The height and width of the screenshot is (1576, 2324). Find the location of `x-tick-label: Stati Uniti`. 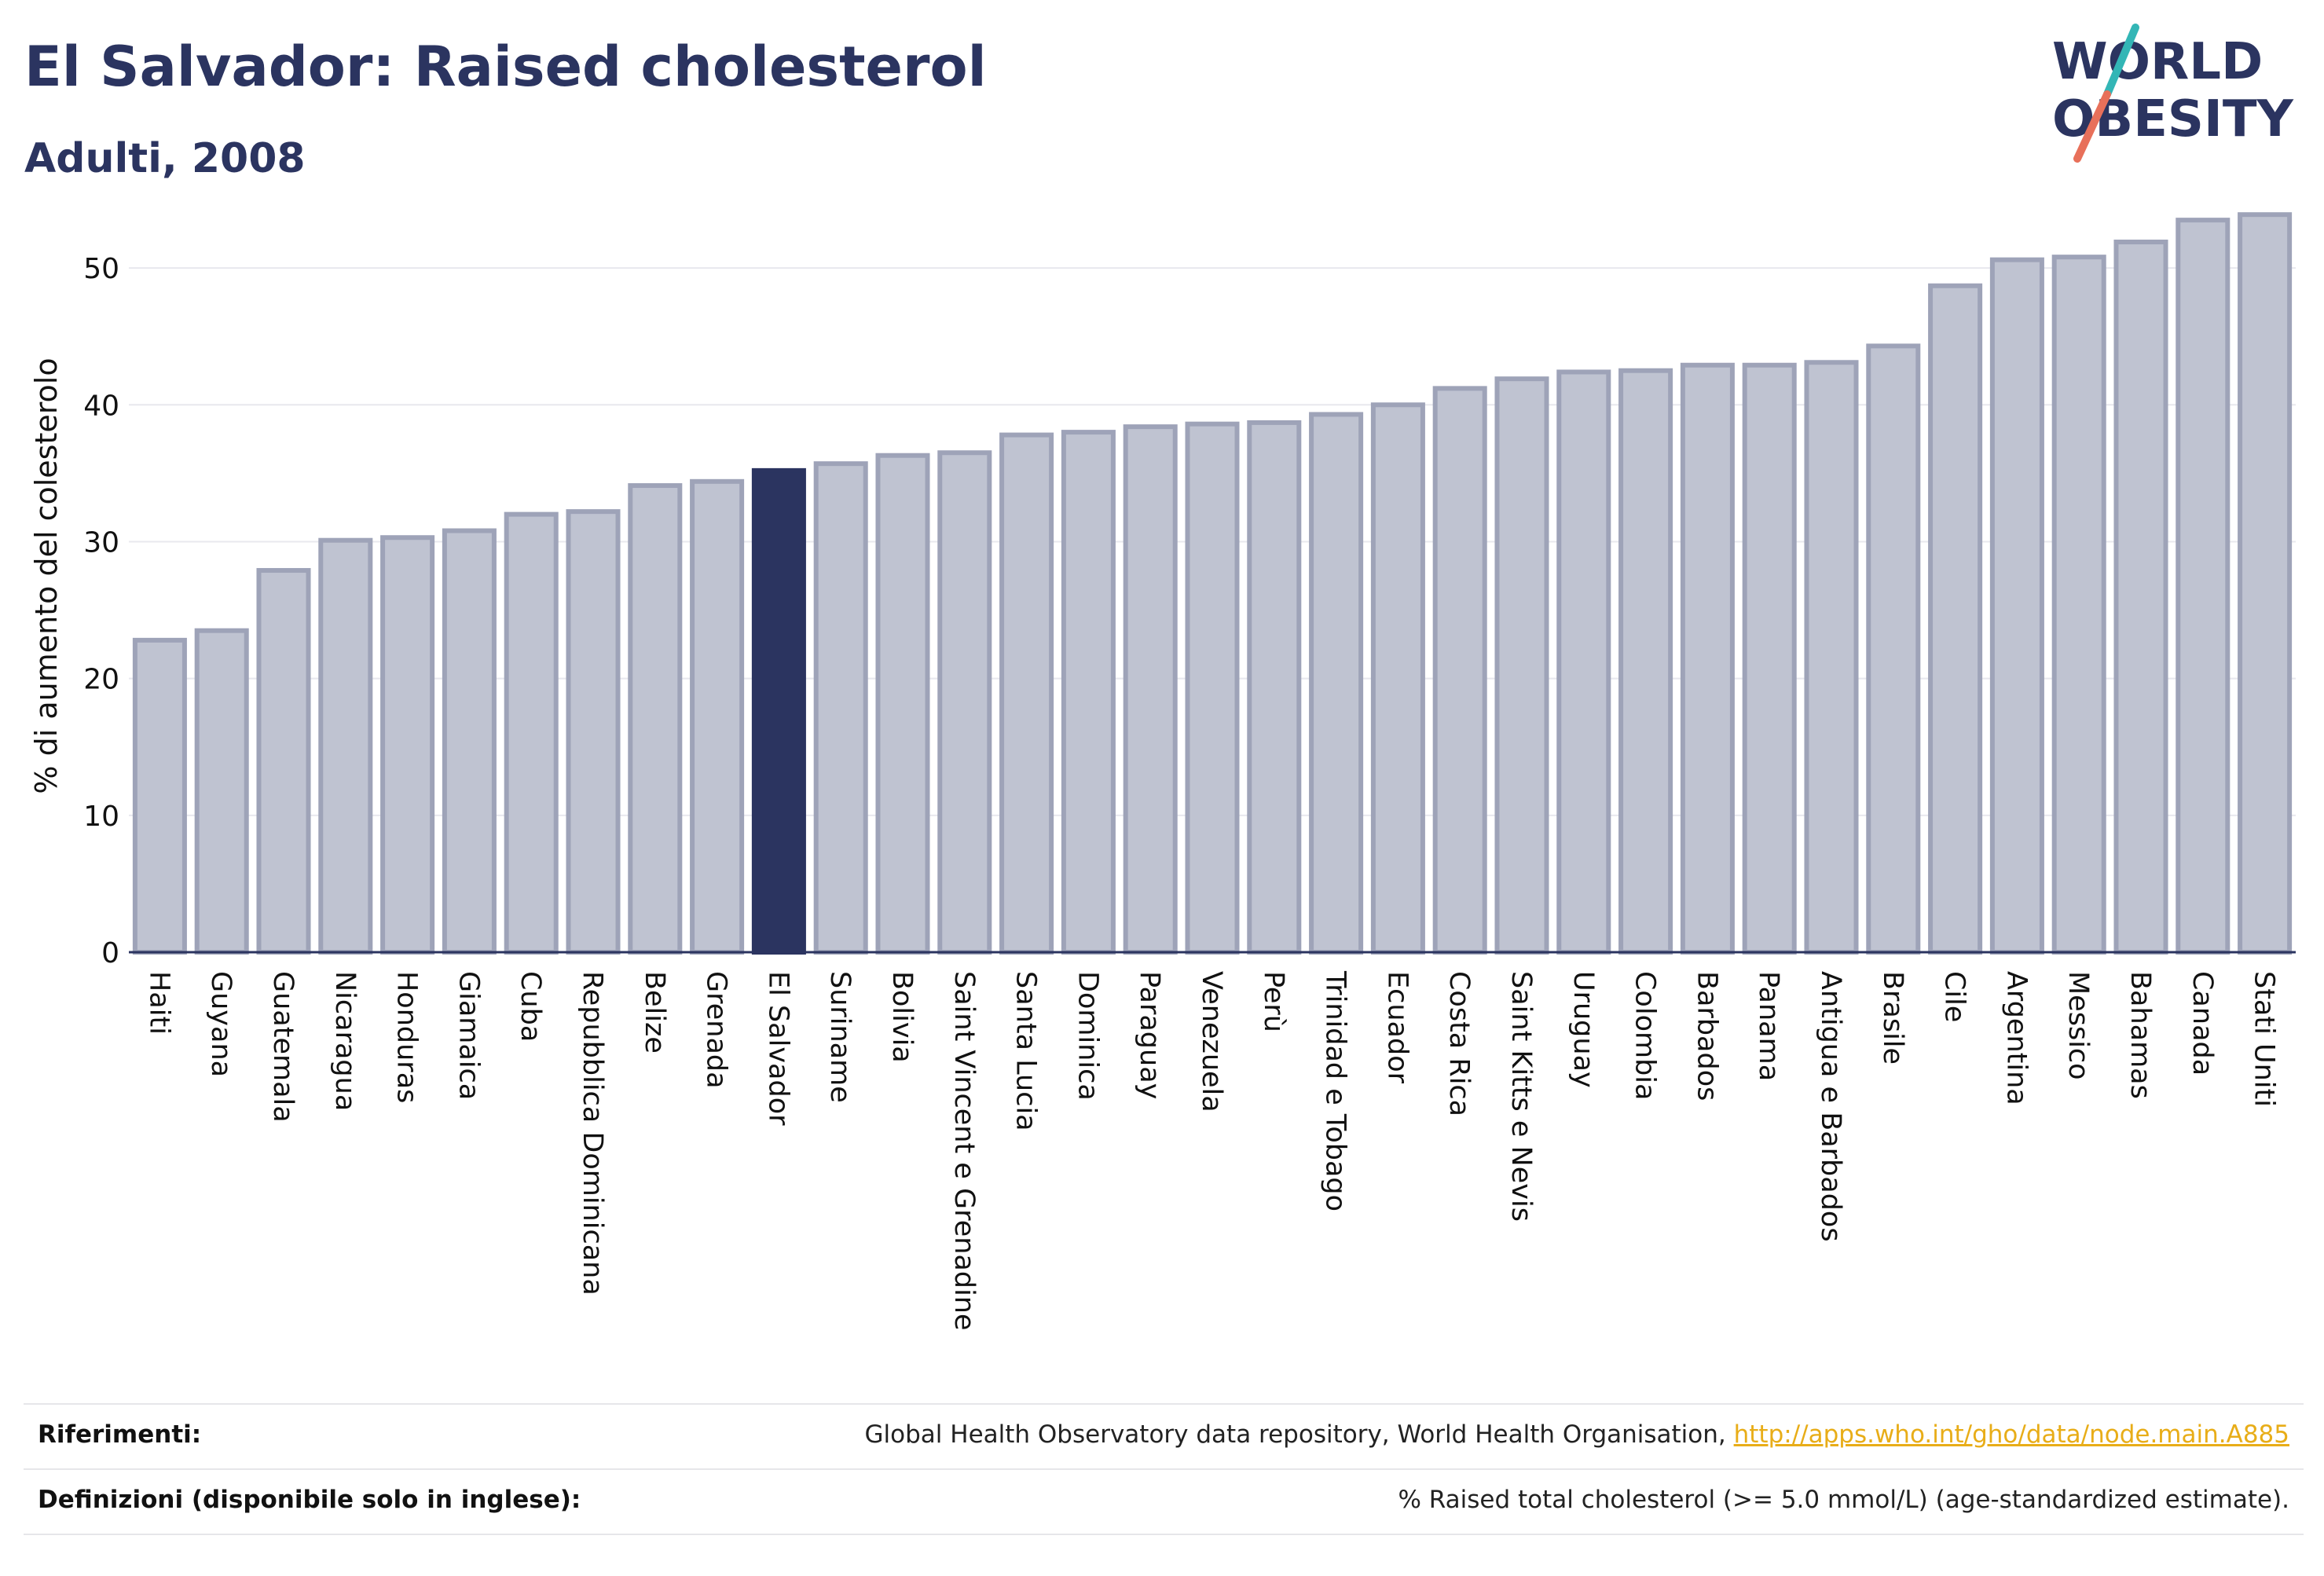

x-tick-label: Stati Uniti is located at coordinates (2264, 1039).